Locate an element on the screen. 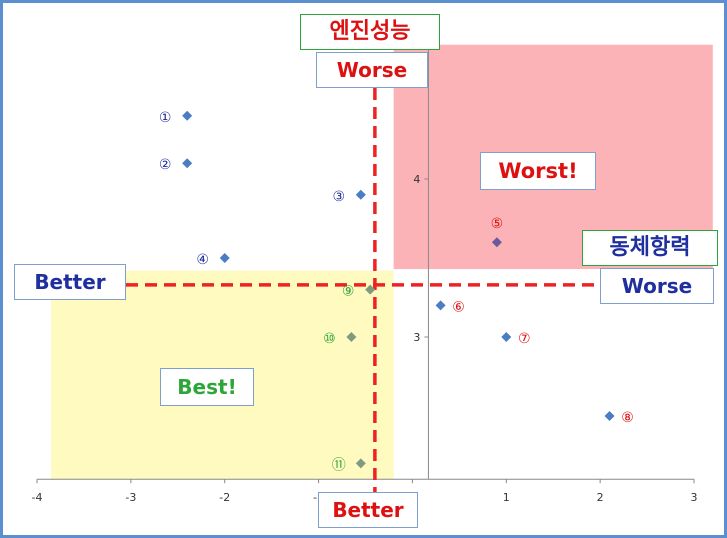  point-label: ⑦ is located at coordinates (524, 339).